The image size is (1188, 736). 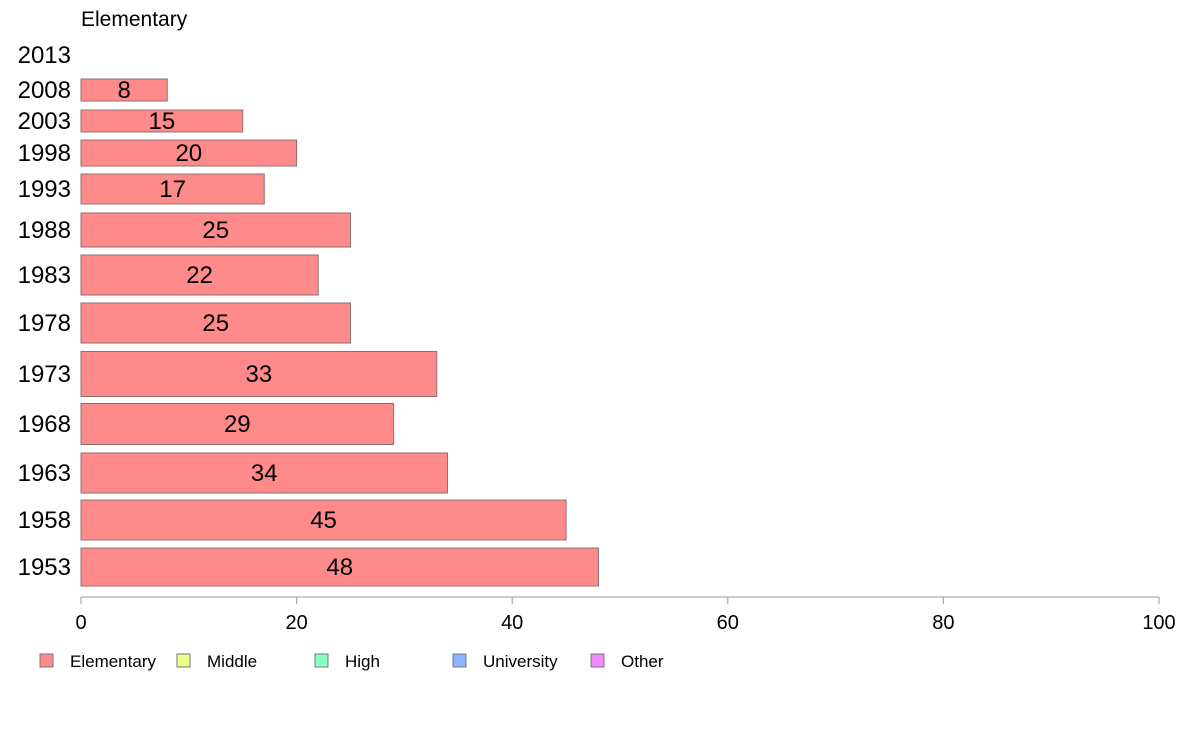 I want to click on y-tick-label: 2013, so click(x=44, y=55).